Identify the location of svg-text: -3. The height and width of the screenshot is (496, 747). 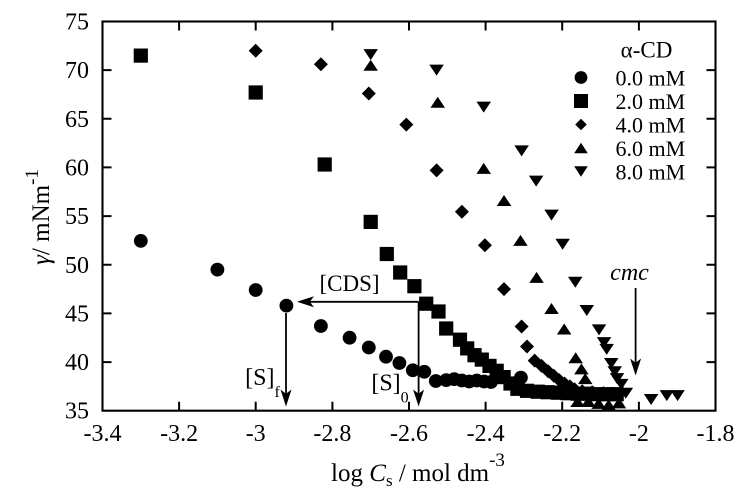
(256, 434).